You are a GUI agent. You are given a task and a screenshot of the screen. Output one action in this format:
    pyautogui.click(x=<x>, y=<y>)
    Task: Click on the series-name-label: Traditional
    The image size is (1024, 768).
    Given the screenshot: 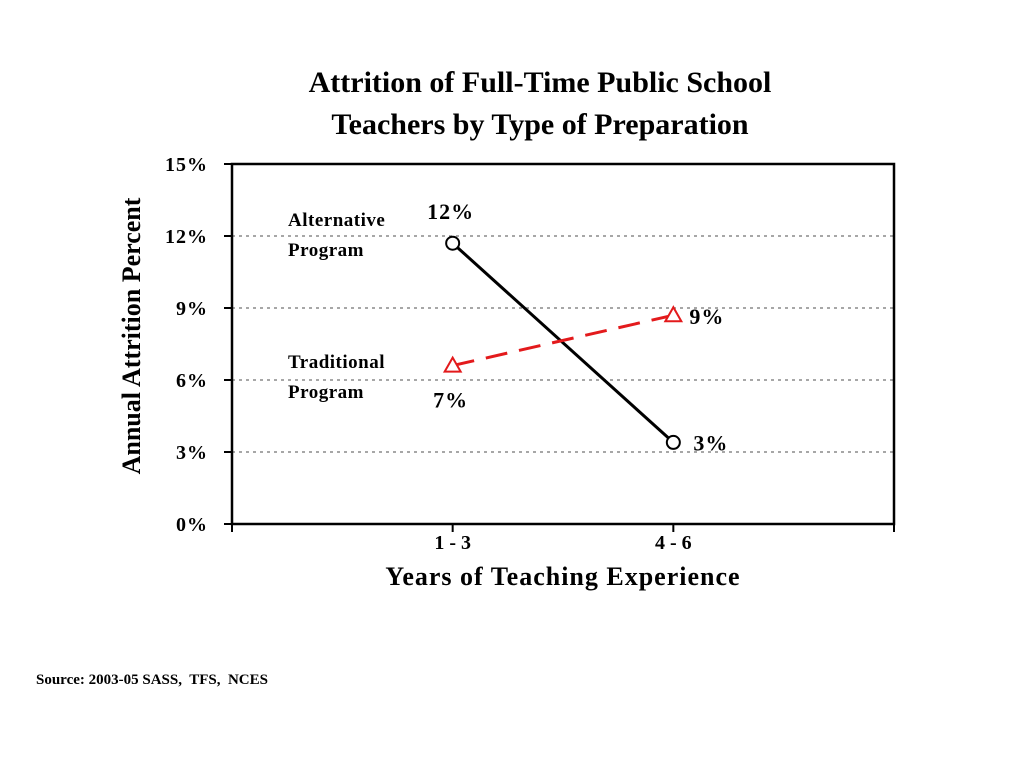 What is the action you would take?
    pyautogui.click(x=336, y=362)
    